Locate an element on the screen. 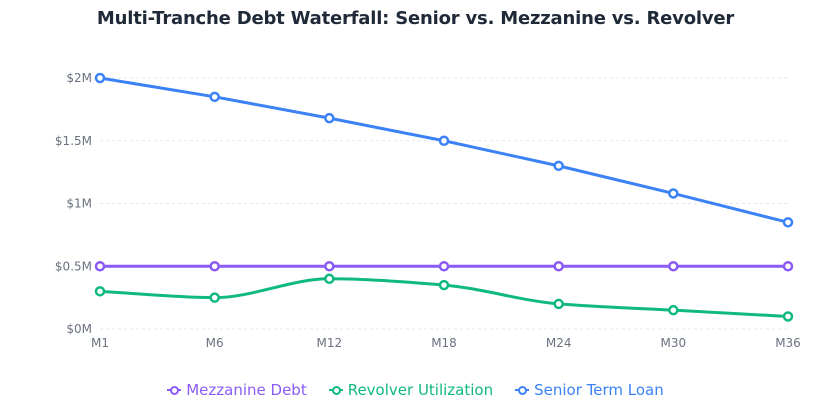 The image size is (831, 420). legend-label: Mezzanine Debt is located at coordinates (246, 390).